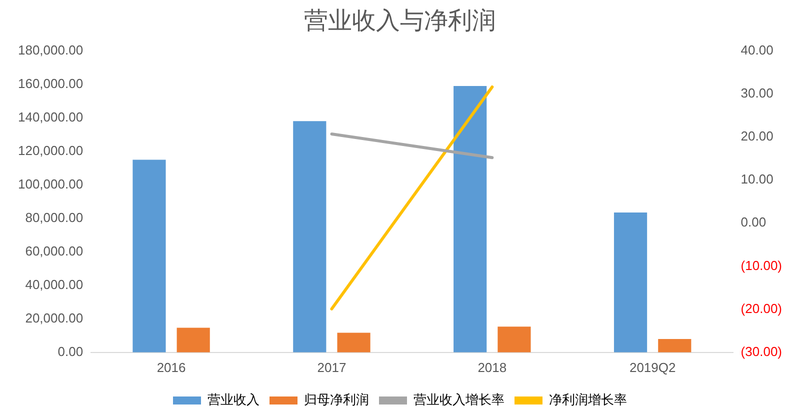  What do you see at coordinates (753, 222) in the screenshot?
I see `y2-tick-label: 0.00` at bounding box center [753, 222].